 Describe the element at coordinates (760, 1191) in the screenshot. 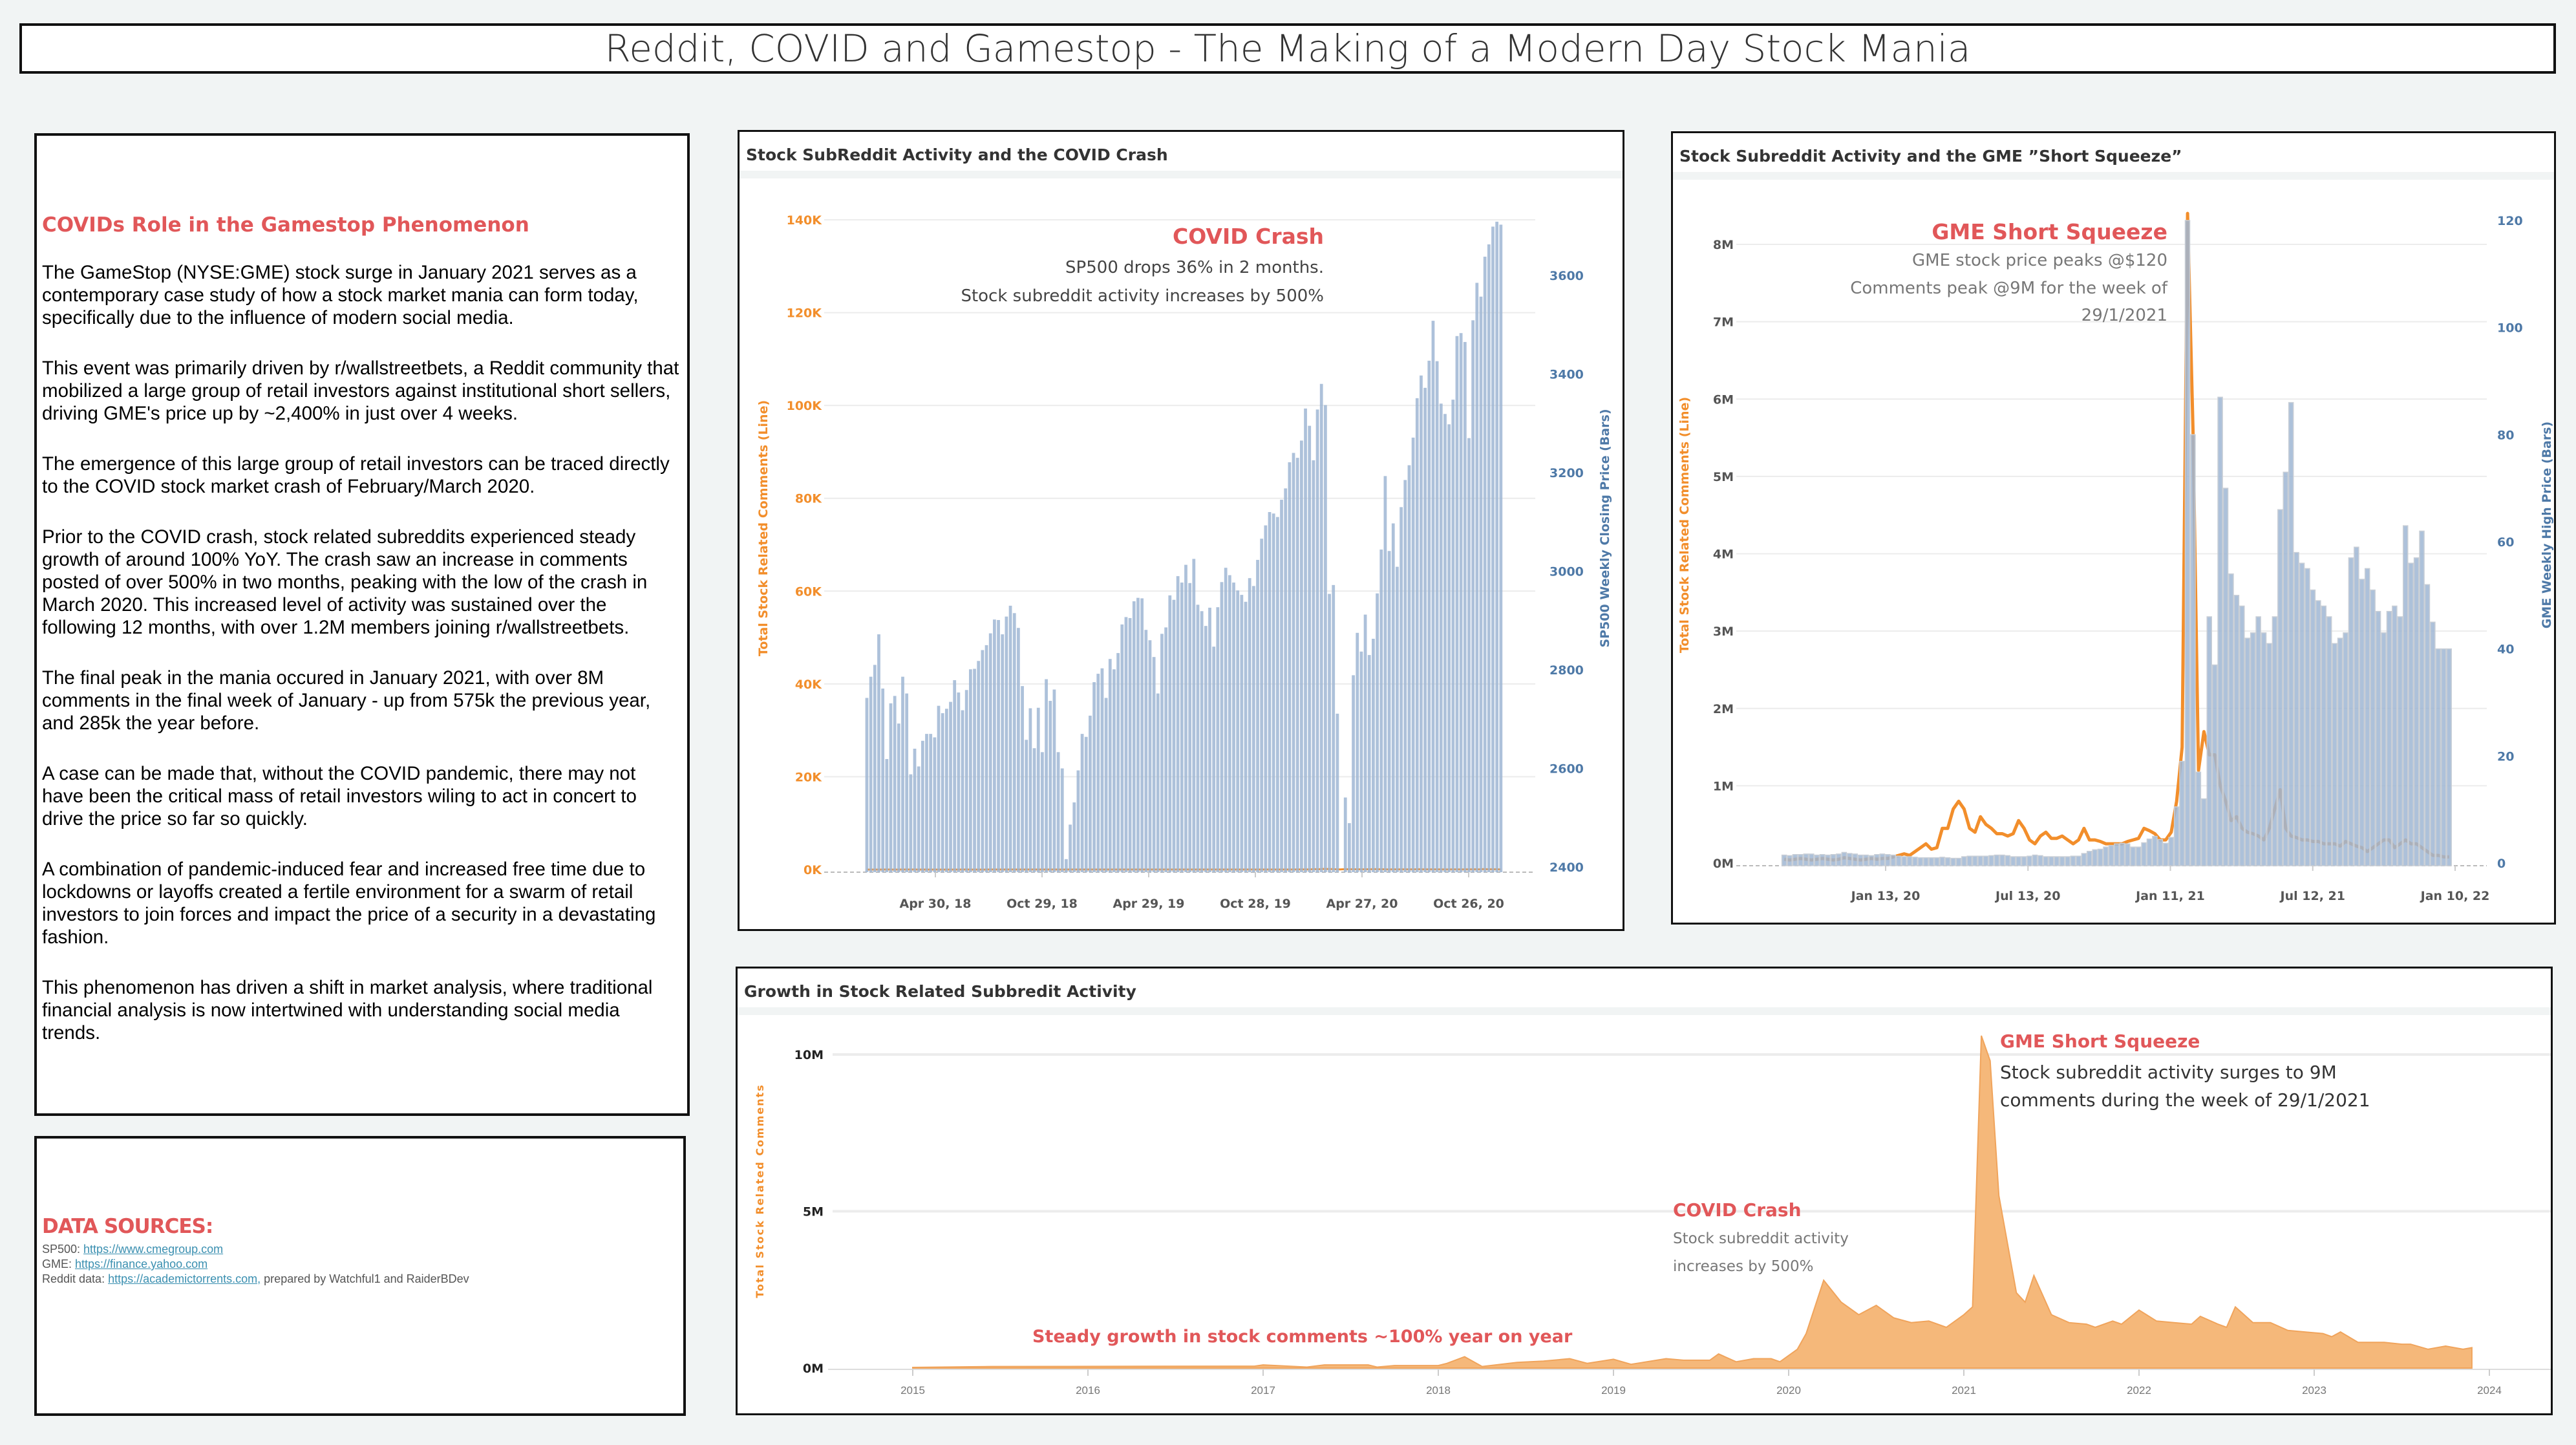

I see `y-axis-title: Total Stock Related Comments` at that location.